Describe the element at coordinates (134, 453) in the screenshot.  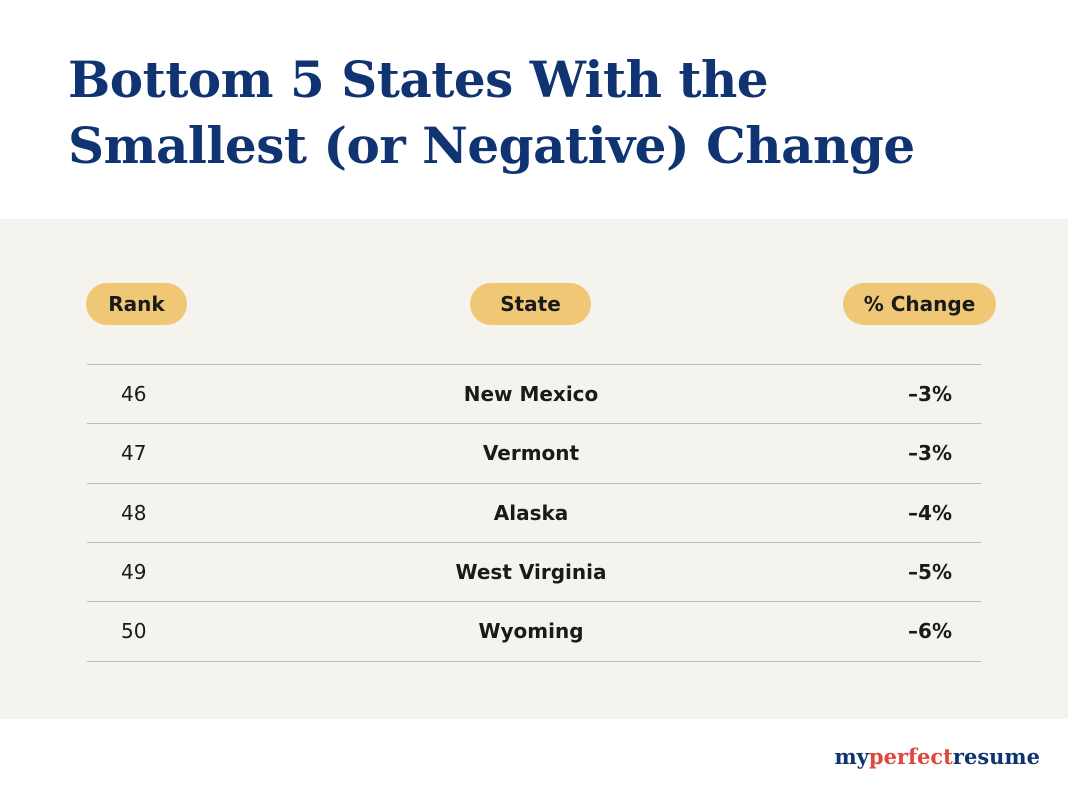
I see `rank-cell: 47` at that location.